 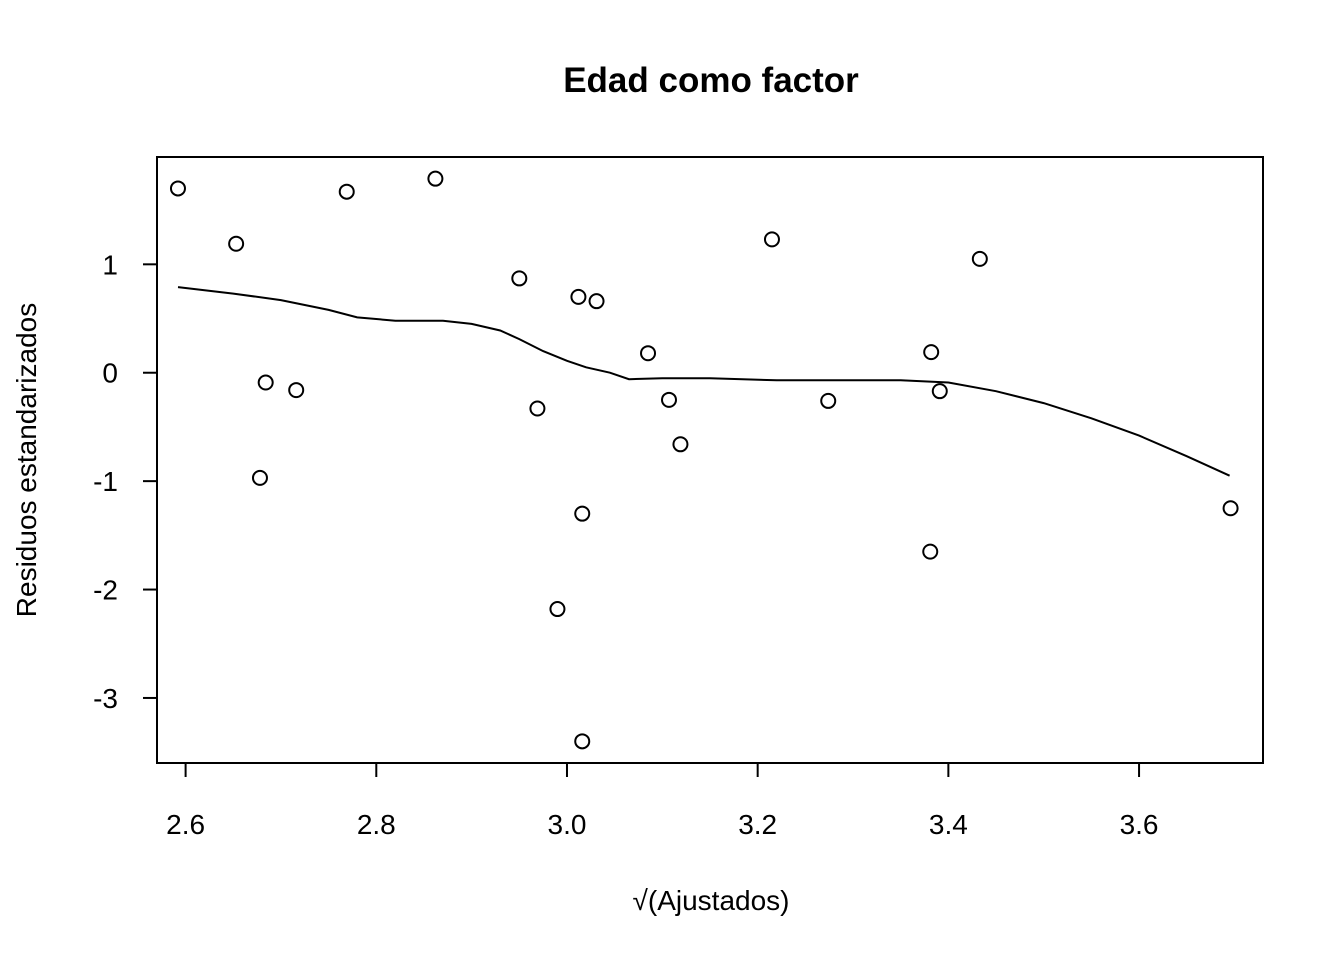 I want to click on y-tick-label: -1, so click(x=105, y=481).